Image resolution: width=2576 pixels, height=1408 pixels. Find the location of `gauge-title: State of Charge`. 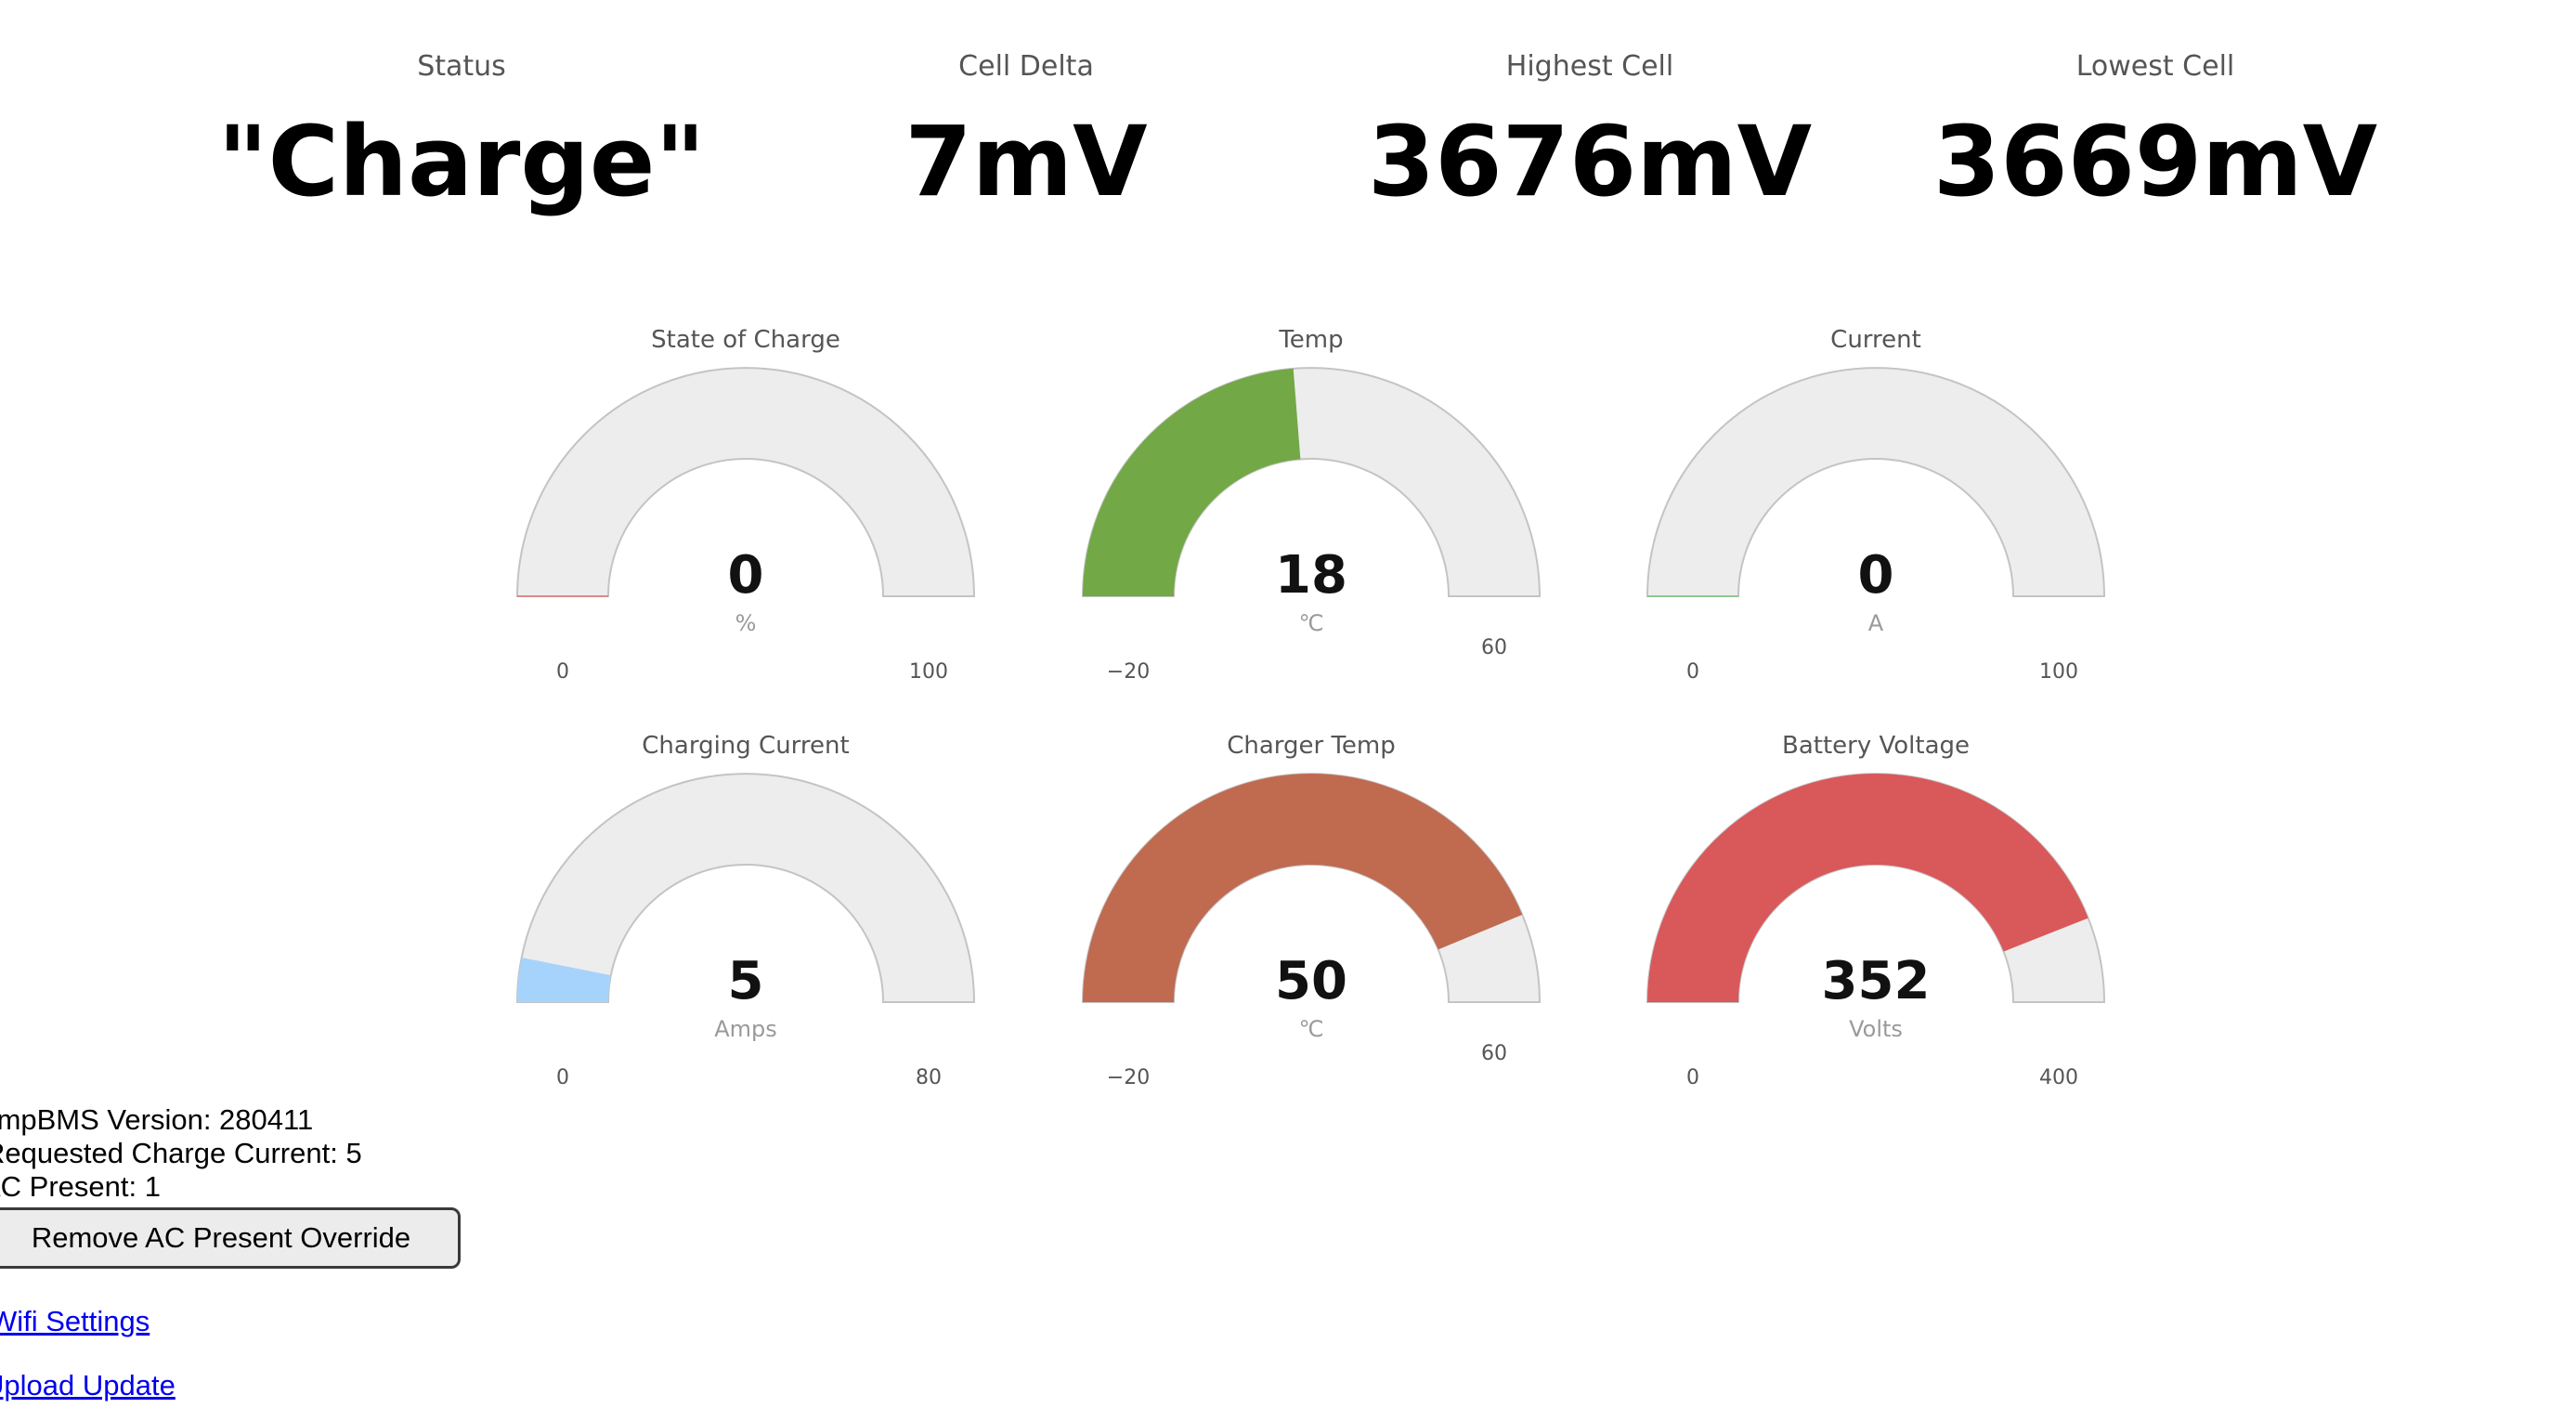

gauge-title: State of Charge is located at coordinates (746, 340).